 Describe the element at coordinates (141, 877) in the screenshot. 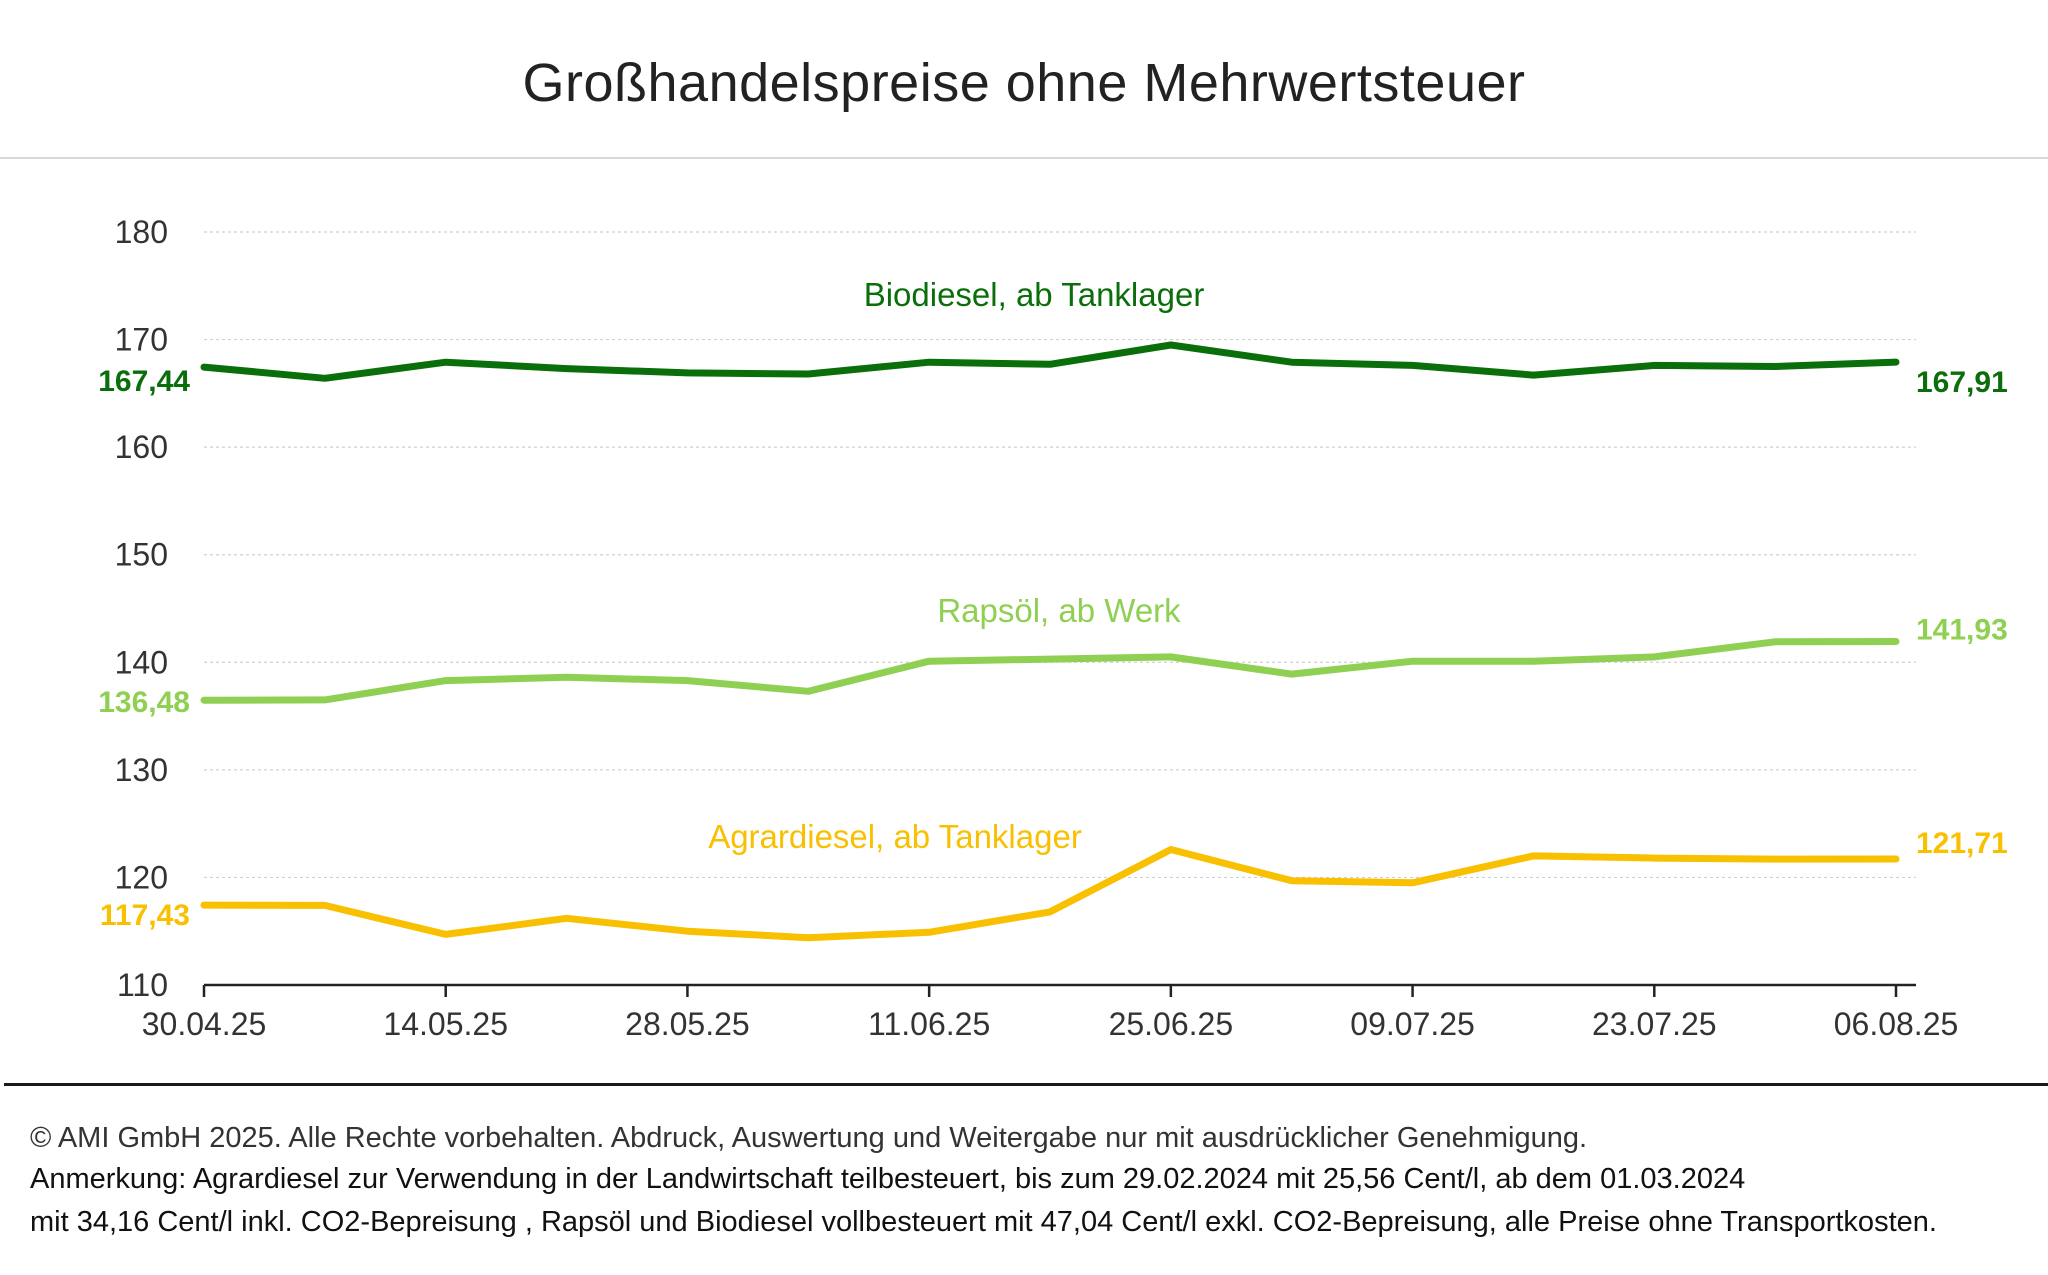

I see `y-tick-label: 120` at that location.